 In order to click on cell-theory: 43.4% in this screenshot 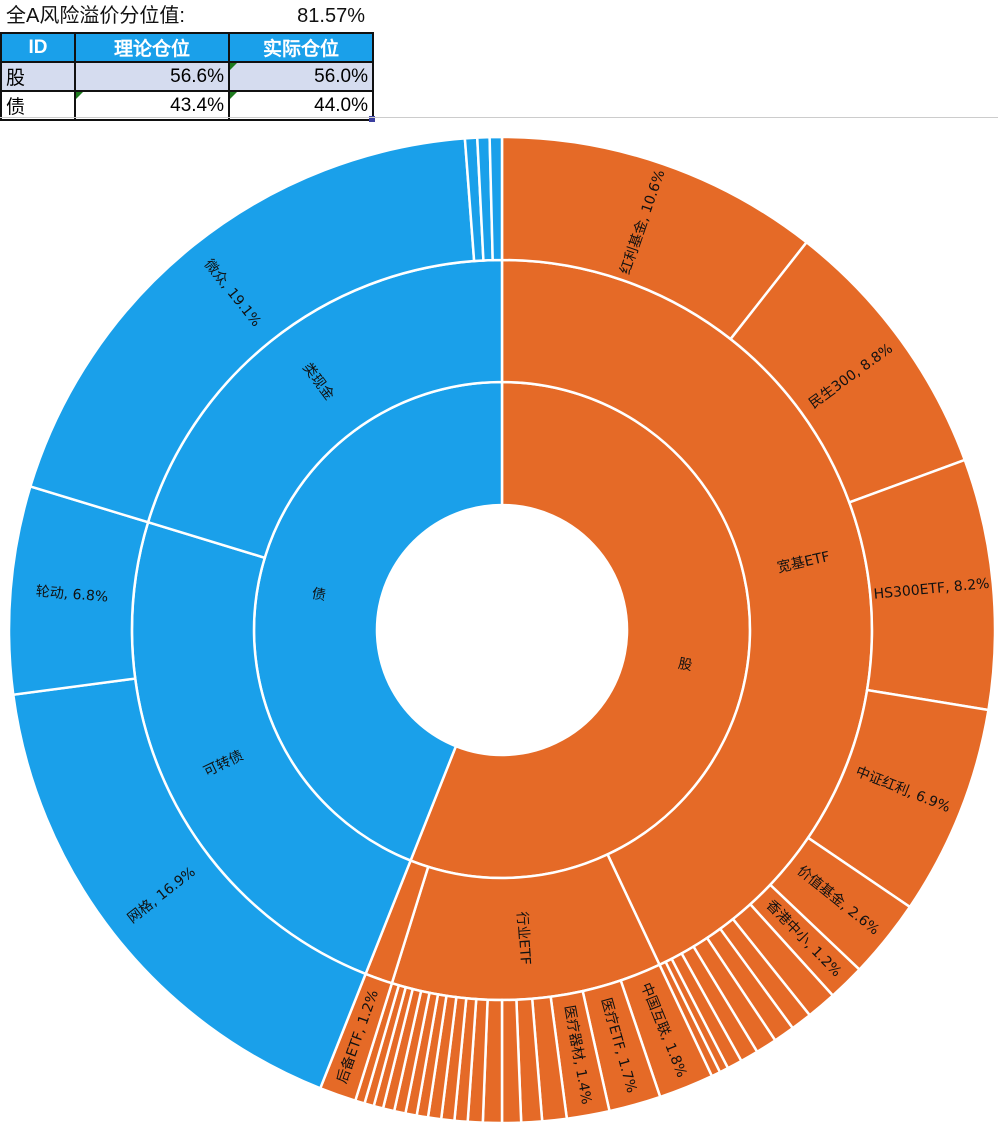, I will do `click(152, 105)`.